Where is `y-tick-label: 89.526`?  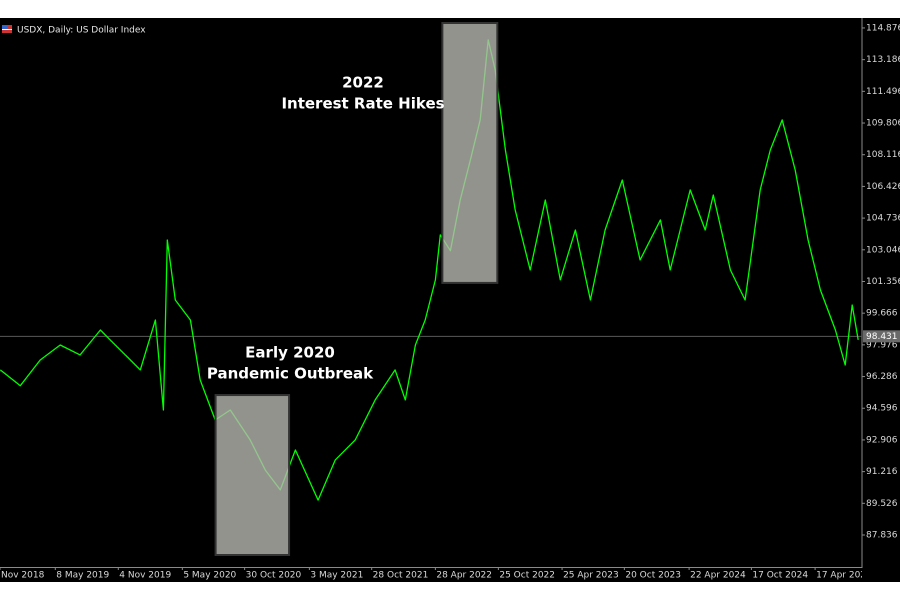
y-tick-label: 89.526 is located at coordinates (882, 504).